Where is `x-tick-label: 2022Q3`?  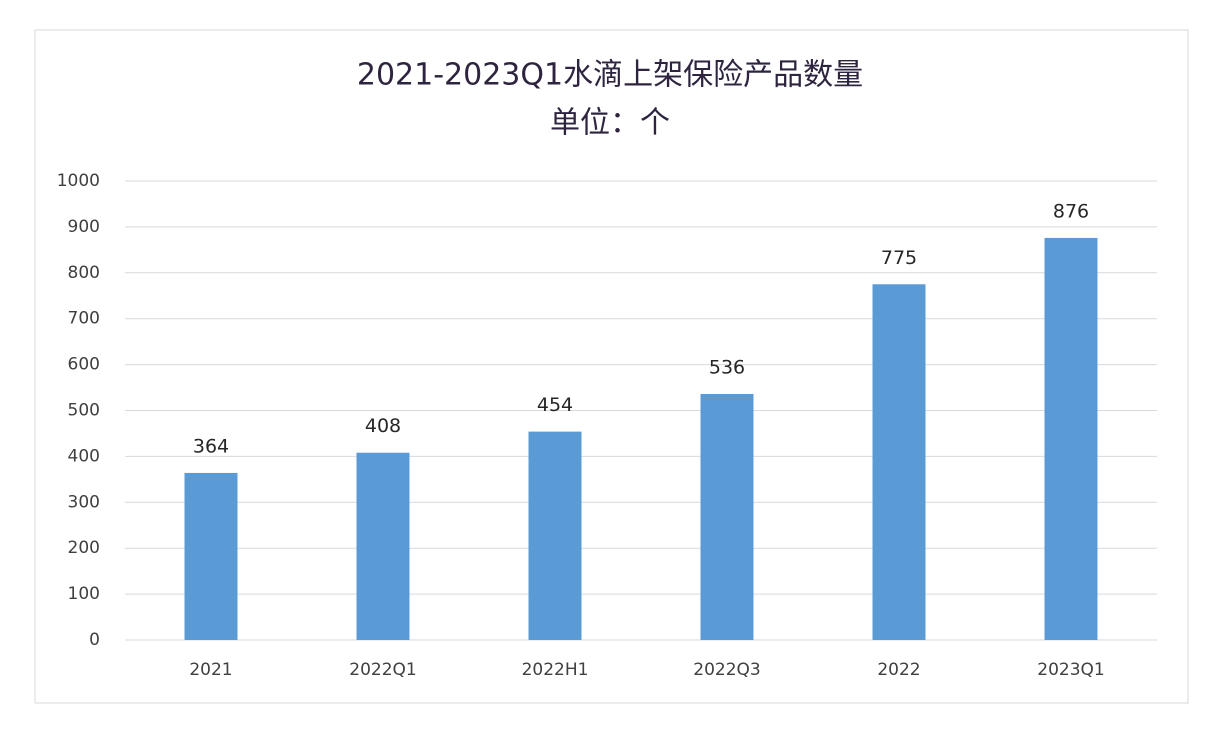
x-tick-label: 2022Q3 is located at coordinates (726, 670).